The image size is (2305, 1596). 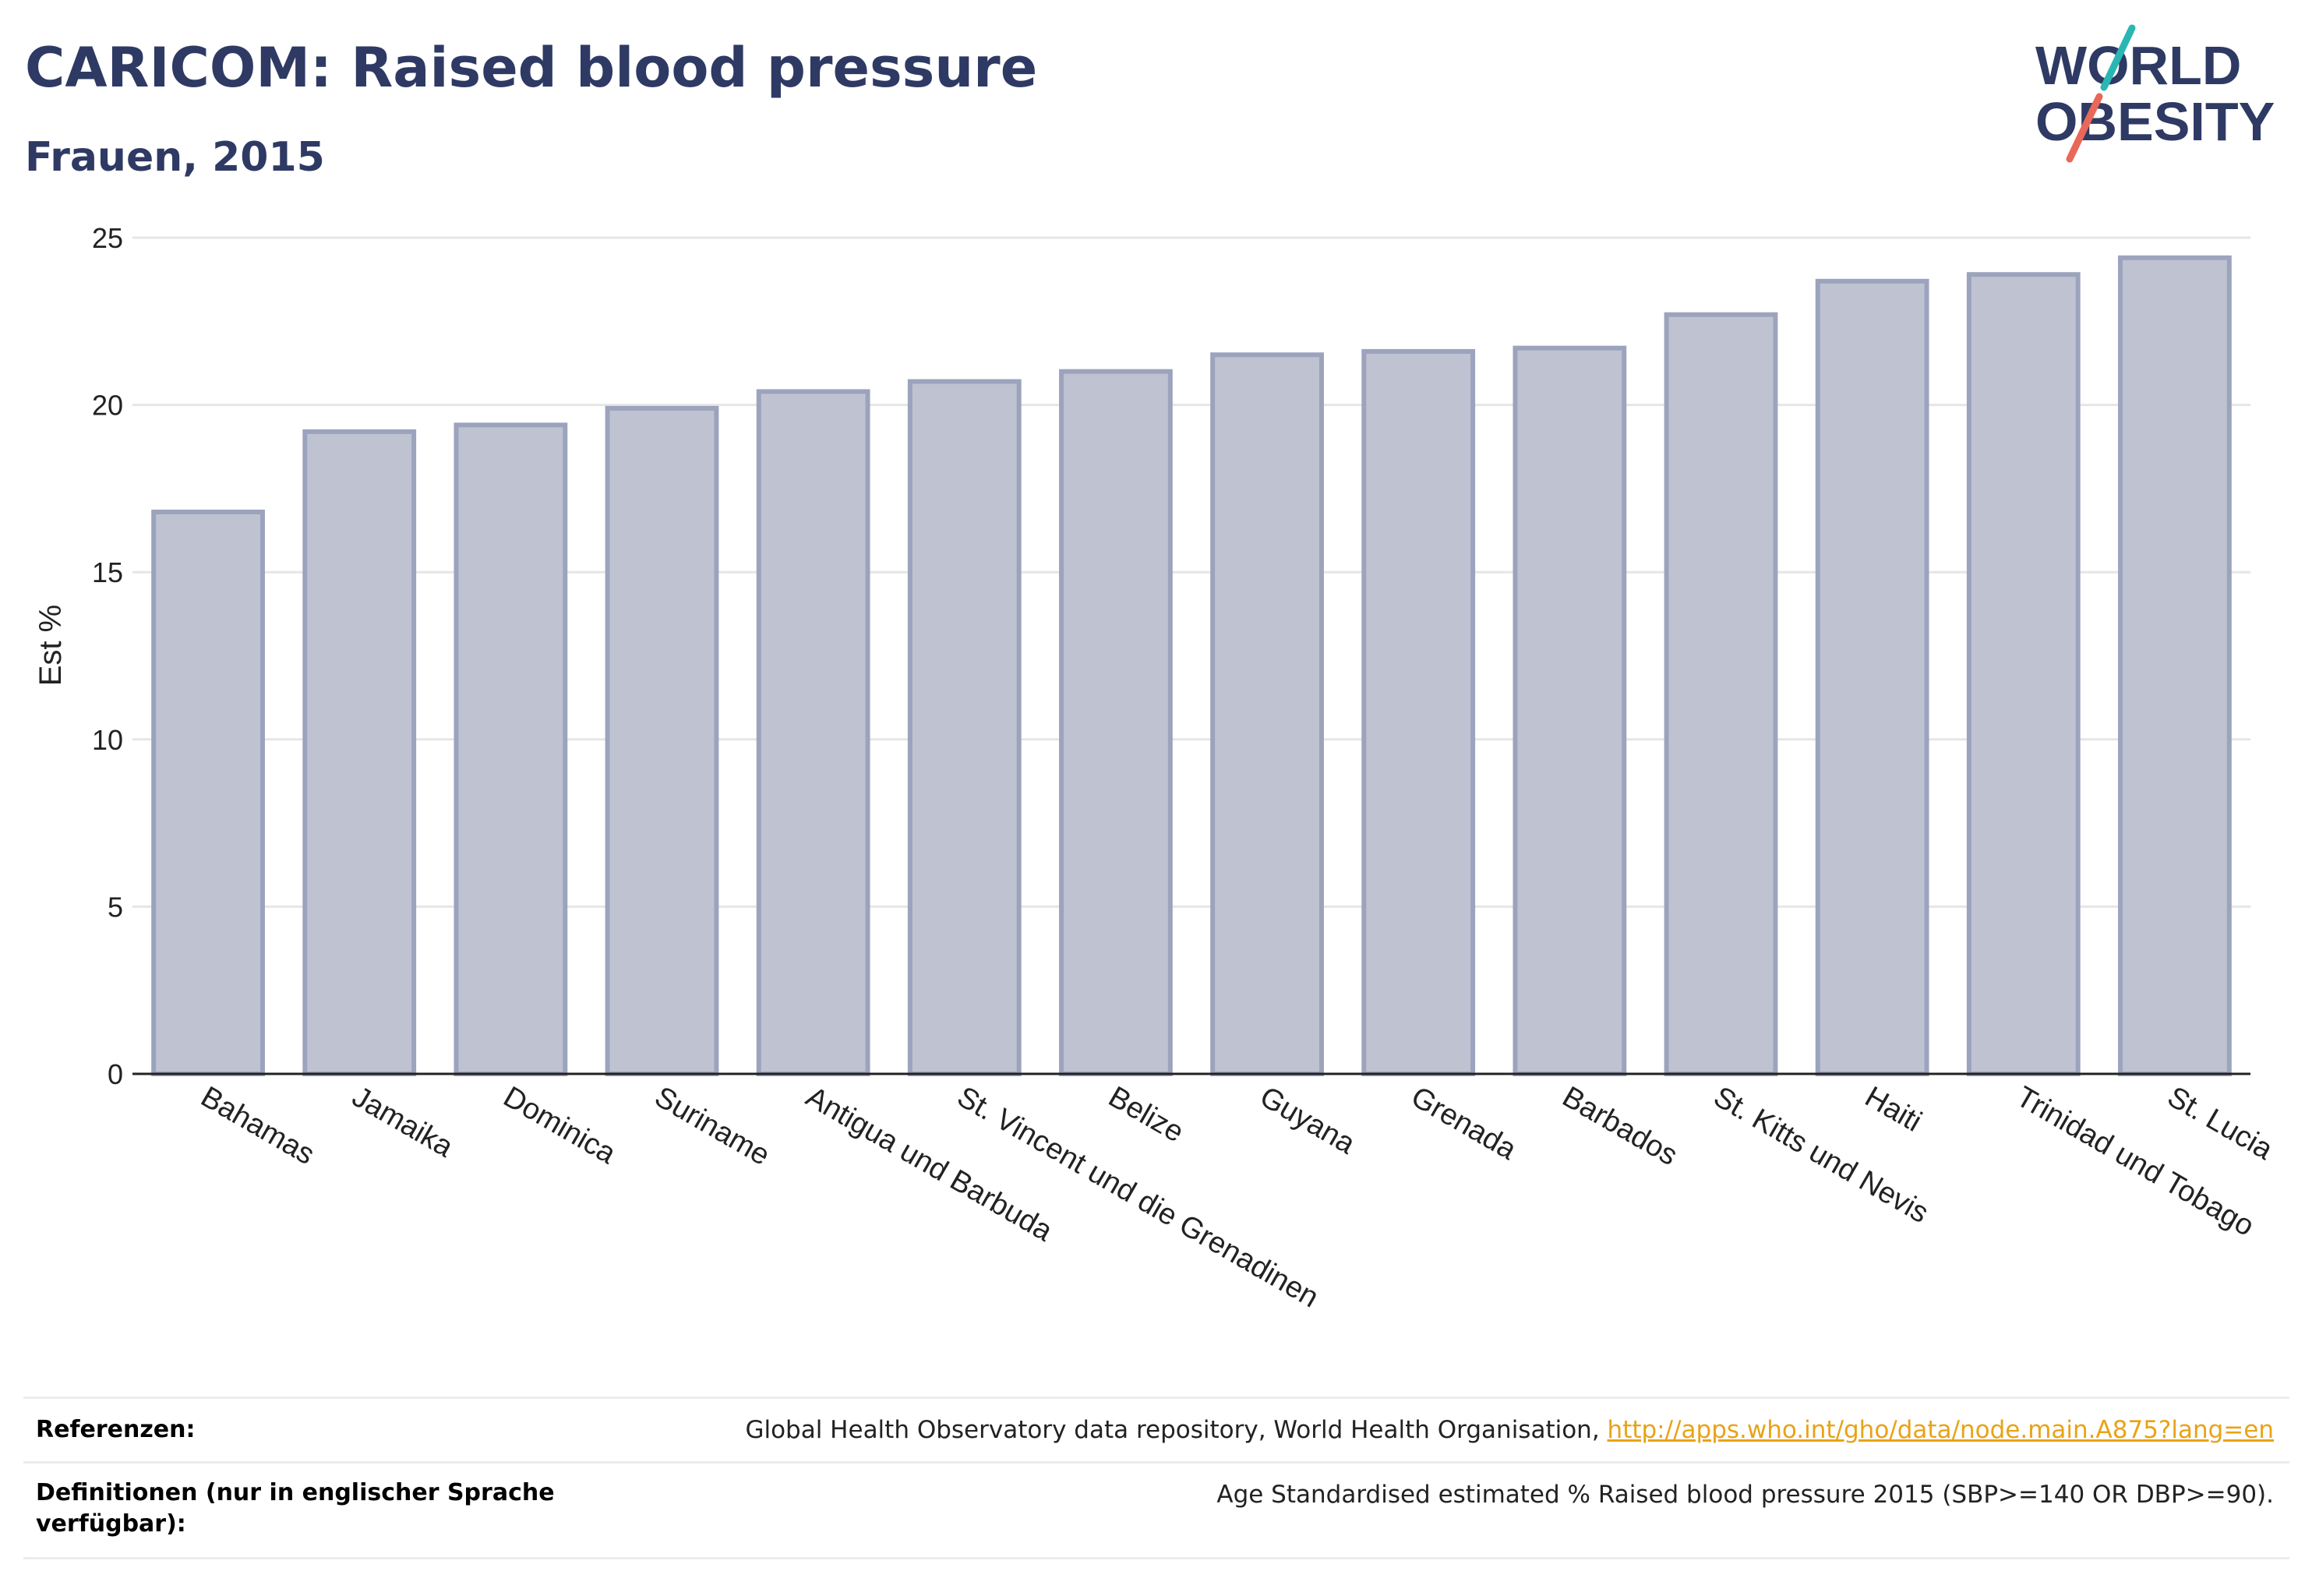 I want to click on logo-slash-top, so click(x=2118, y=57).